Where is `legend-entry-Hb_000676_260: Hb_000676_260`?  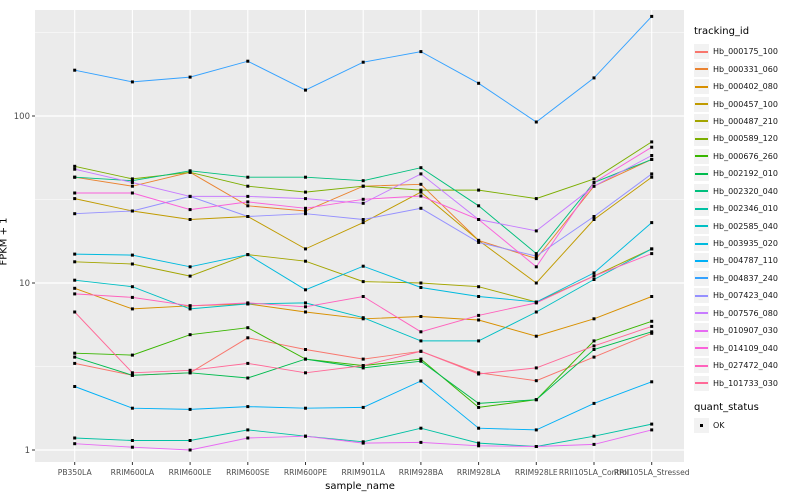
legend-entry-Hb_000676_260: Hb_000676_260 is located at coordinates (747, 156).